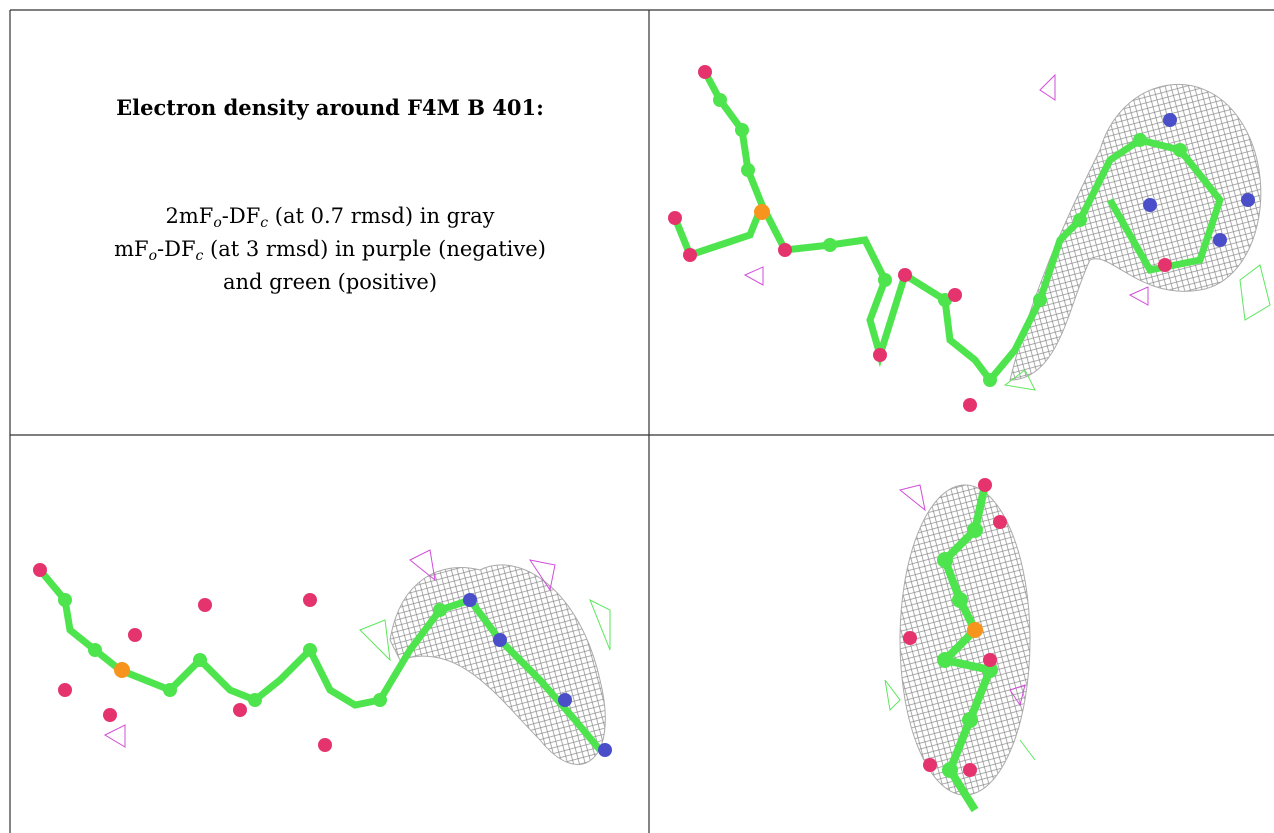  What do you see at coordinates (189, 216) in the screenshot?
I see `text: 2mF` at bounding box center [189, 216].